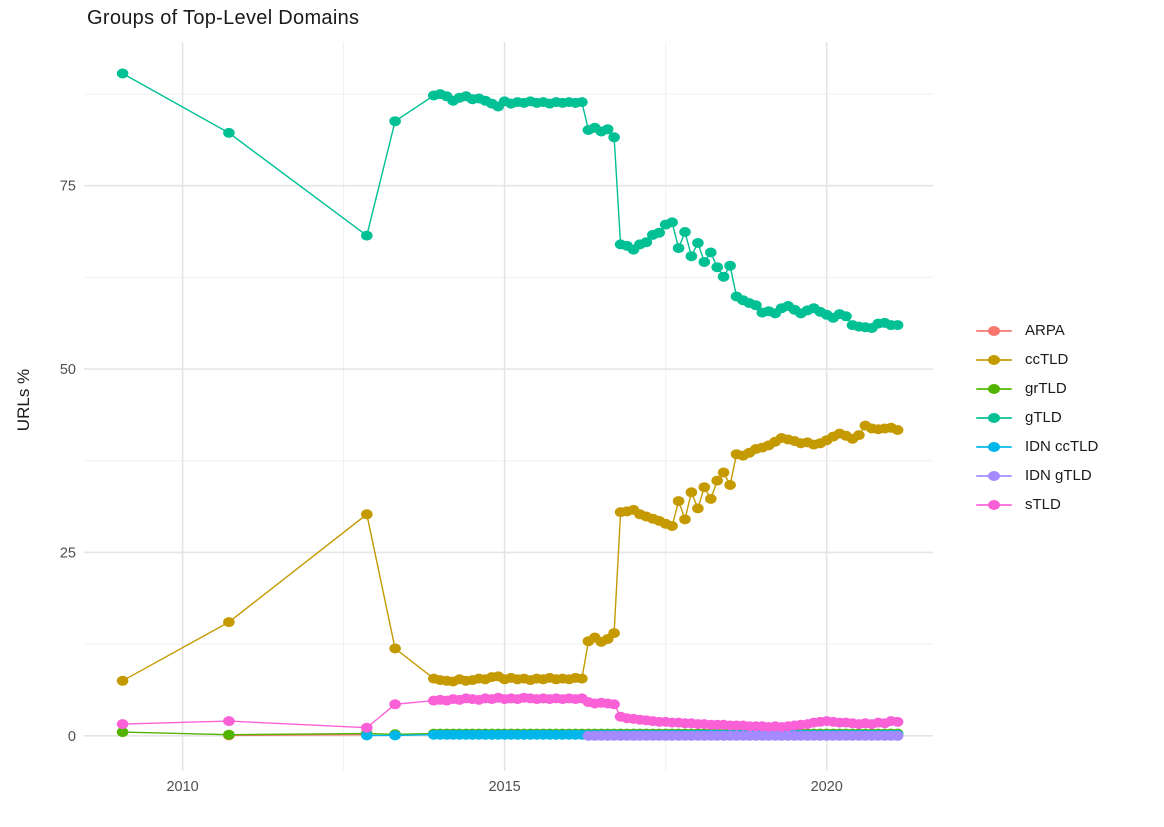 The height and width of the screenshot is (827, 1164). I want to click on legend-item-grTLD: grTLD, so click(1037, 388).